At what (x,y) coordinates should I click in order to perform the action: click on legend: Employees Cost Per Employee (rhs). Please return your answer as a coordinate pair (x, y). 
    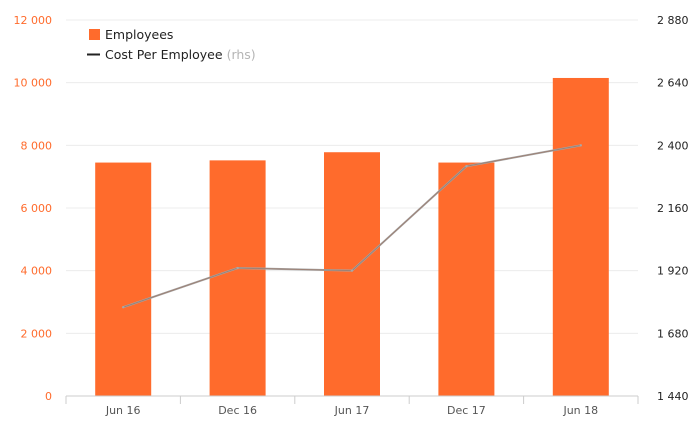
    Looking at the image, I should click on (171, 44).